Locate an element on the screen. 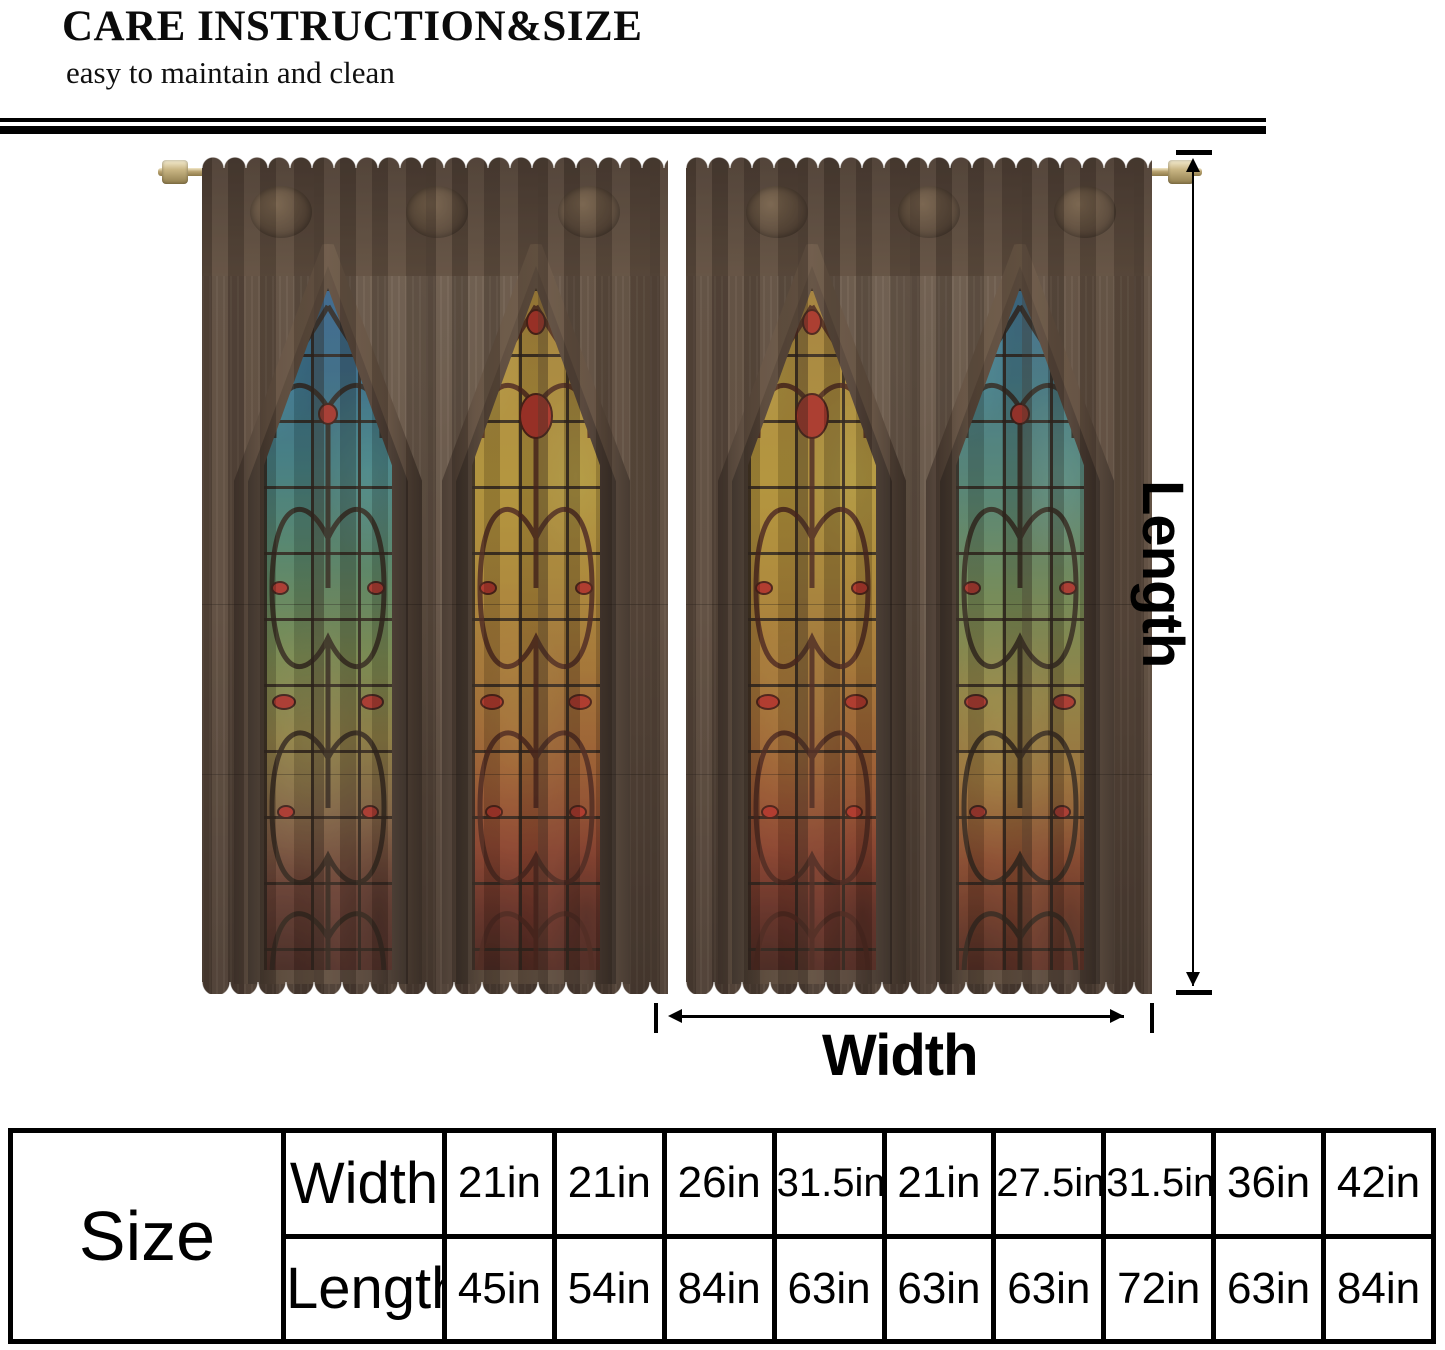 This screenshot has width=1445, height=1350. row-header-length: Length is located at coordinates (364, 1288).